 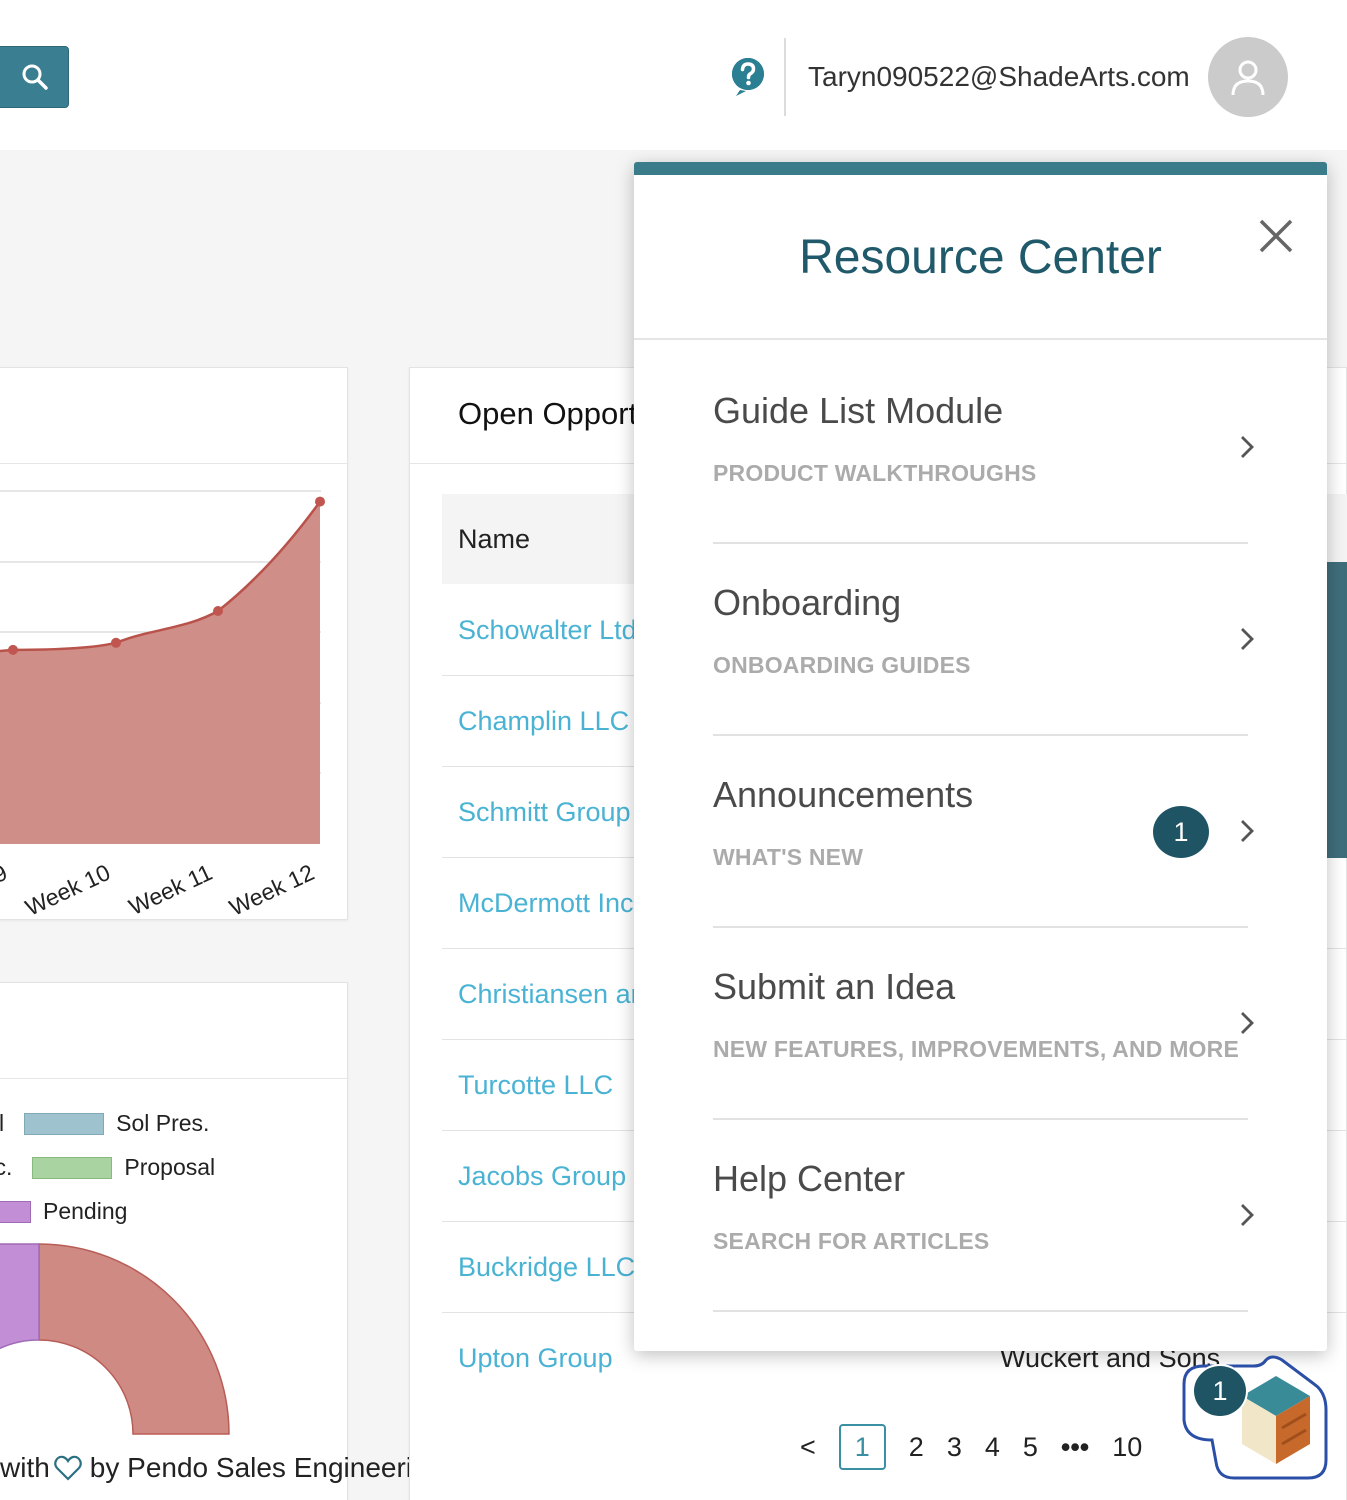 I want to click on legend-item-l: l Sol Pres., so click(x=104, y=1123).